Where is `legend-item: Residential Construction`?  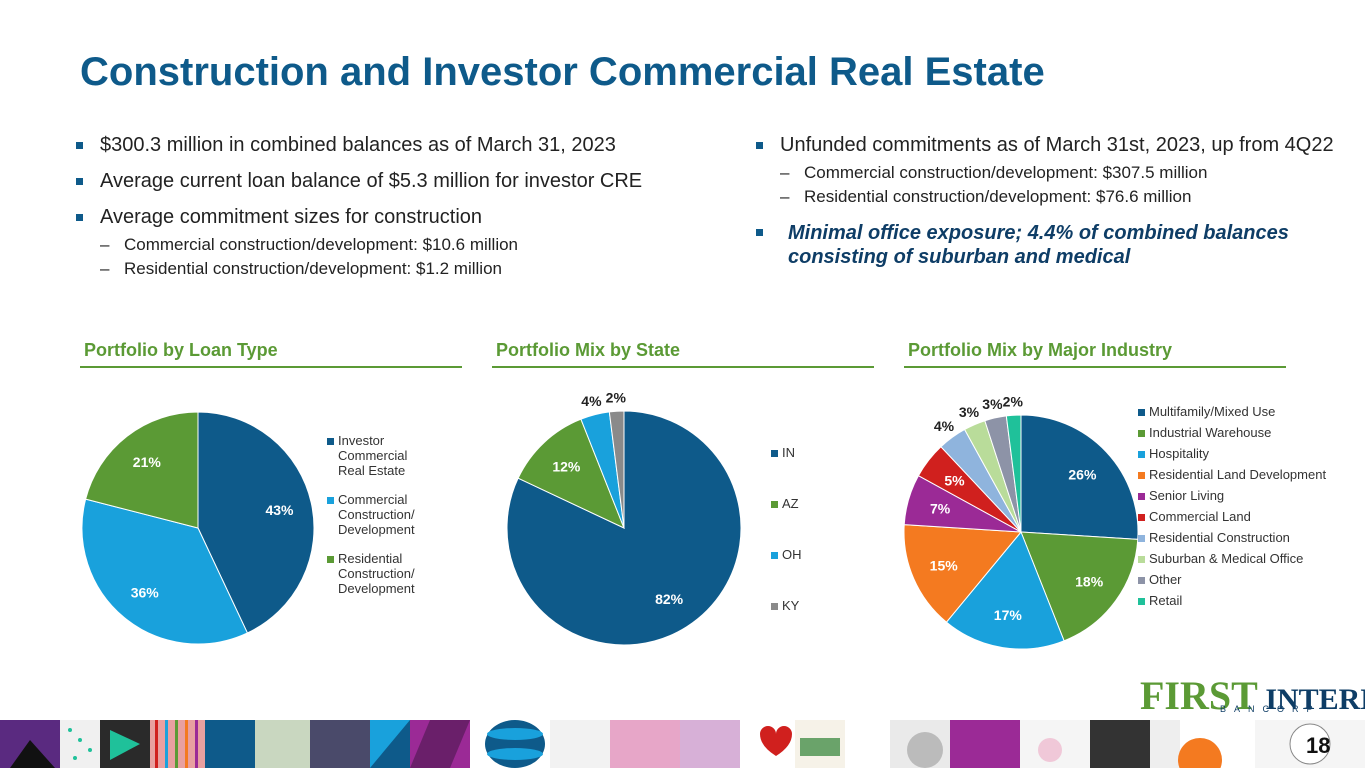 legend-item: Residential Construction is located at coordinates (1243, 537).